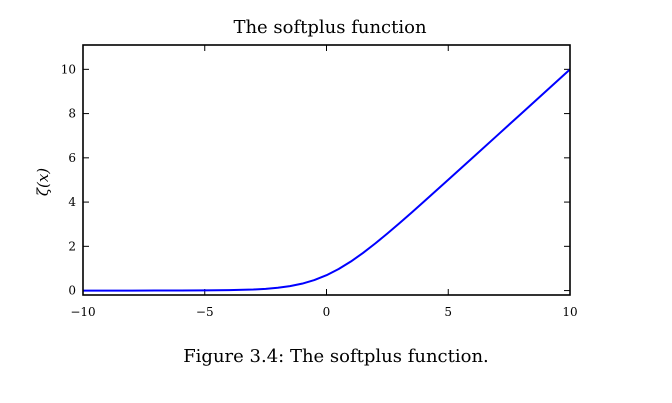 Image resolution: width=672 pixels, height=403 pixels. What do you see at coordinates (72, 291) in the screenshot?
I see `y-tick-label: 0` at bounding box center [72, 291].